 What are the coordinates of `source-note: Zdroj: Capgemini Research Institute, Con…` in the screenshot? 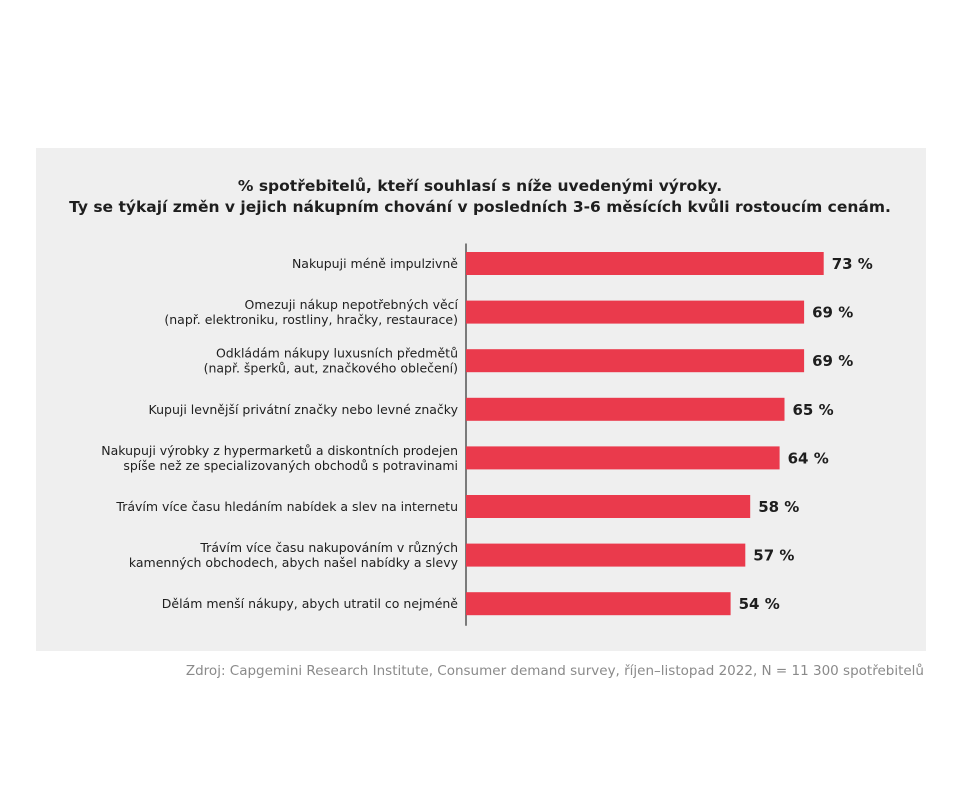 It's located at (554, 671).